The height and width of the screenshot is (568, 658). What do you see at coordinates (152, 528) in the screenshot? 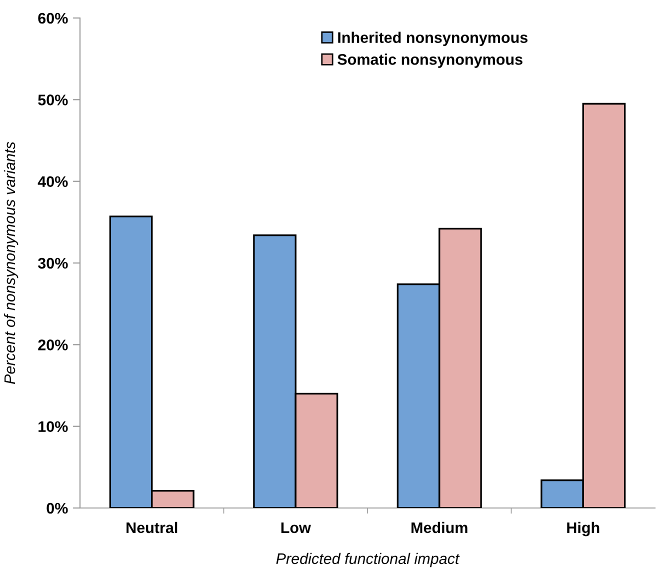
I see `x-tick-label: Neutral` at bounding box center [152, 528].